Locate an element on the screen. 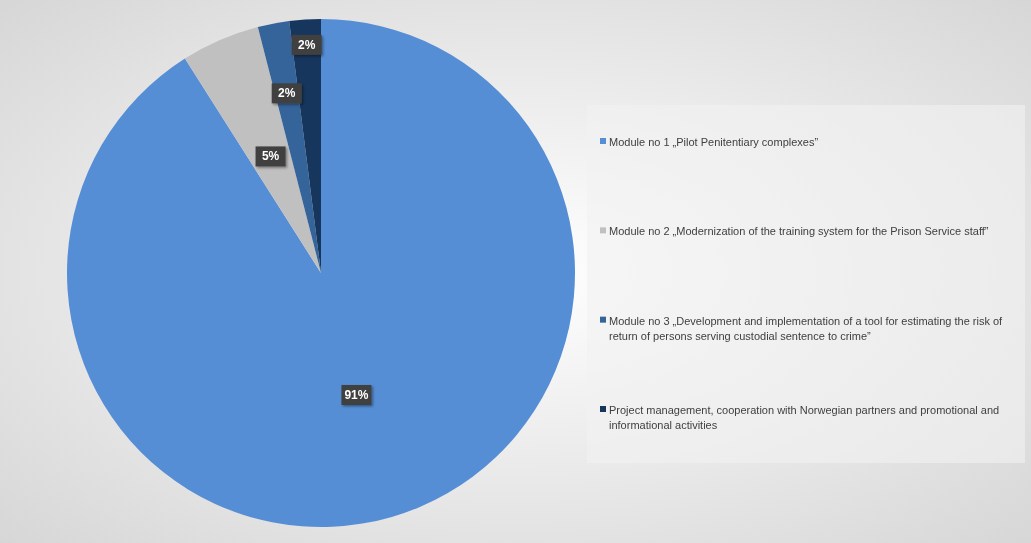 The image size is (1031, 543). legend-label: Project management, cooperation with Norwegian partners and promotional and informational activities is located at coordinates (804, 417).